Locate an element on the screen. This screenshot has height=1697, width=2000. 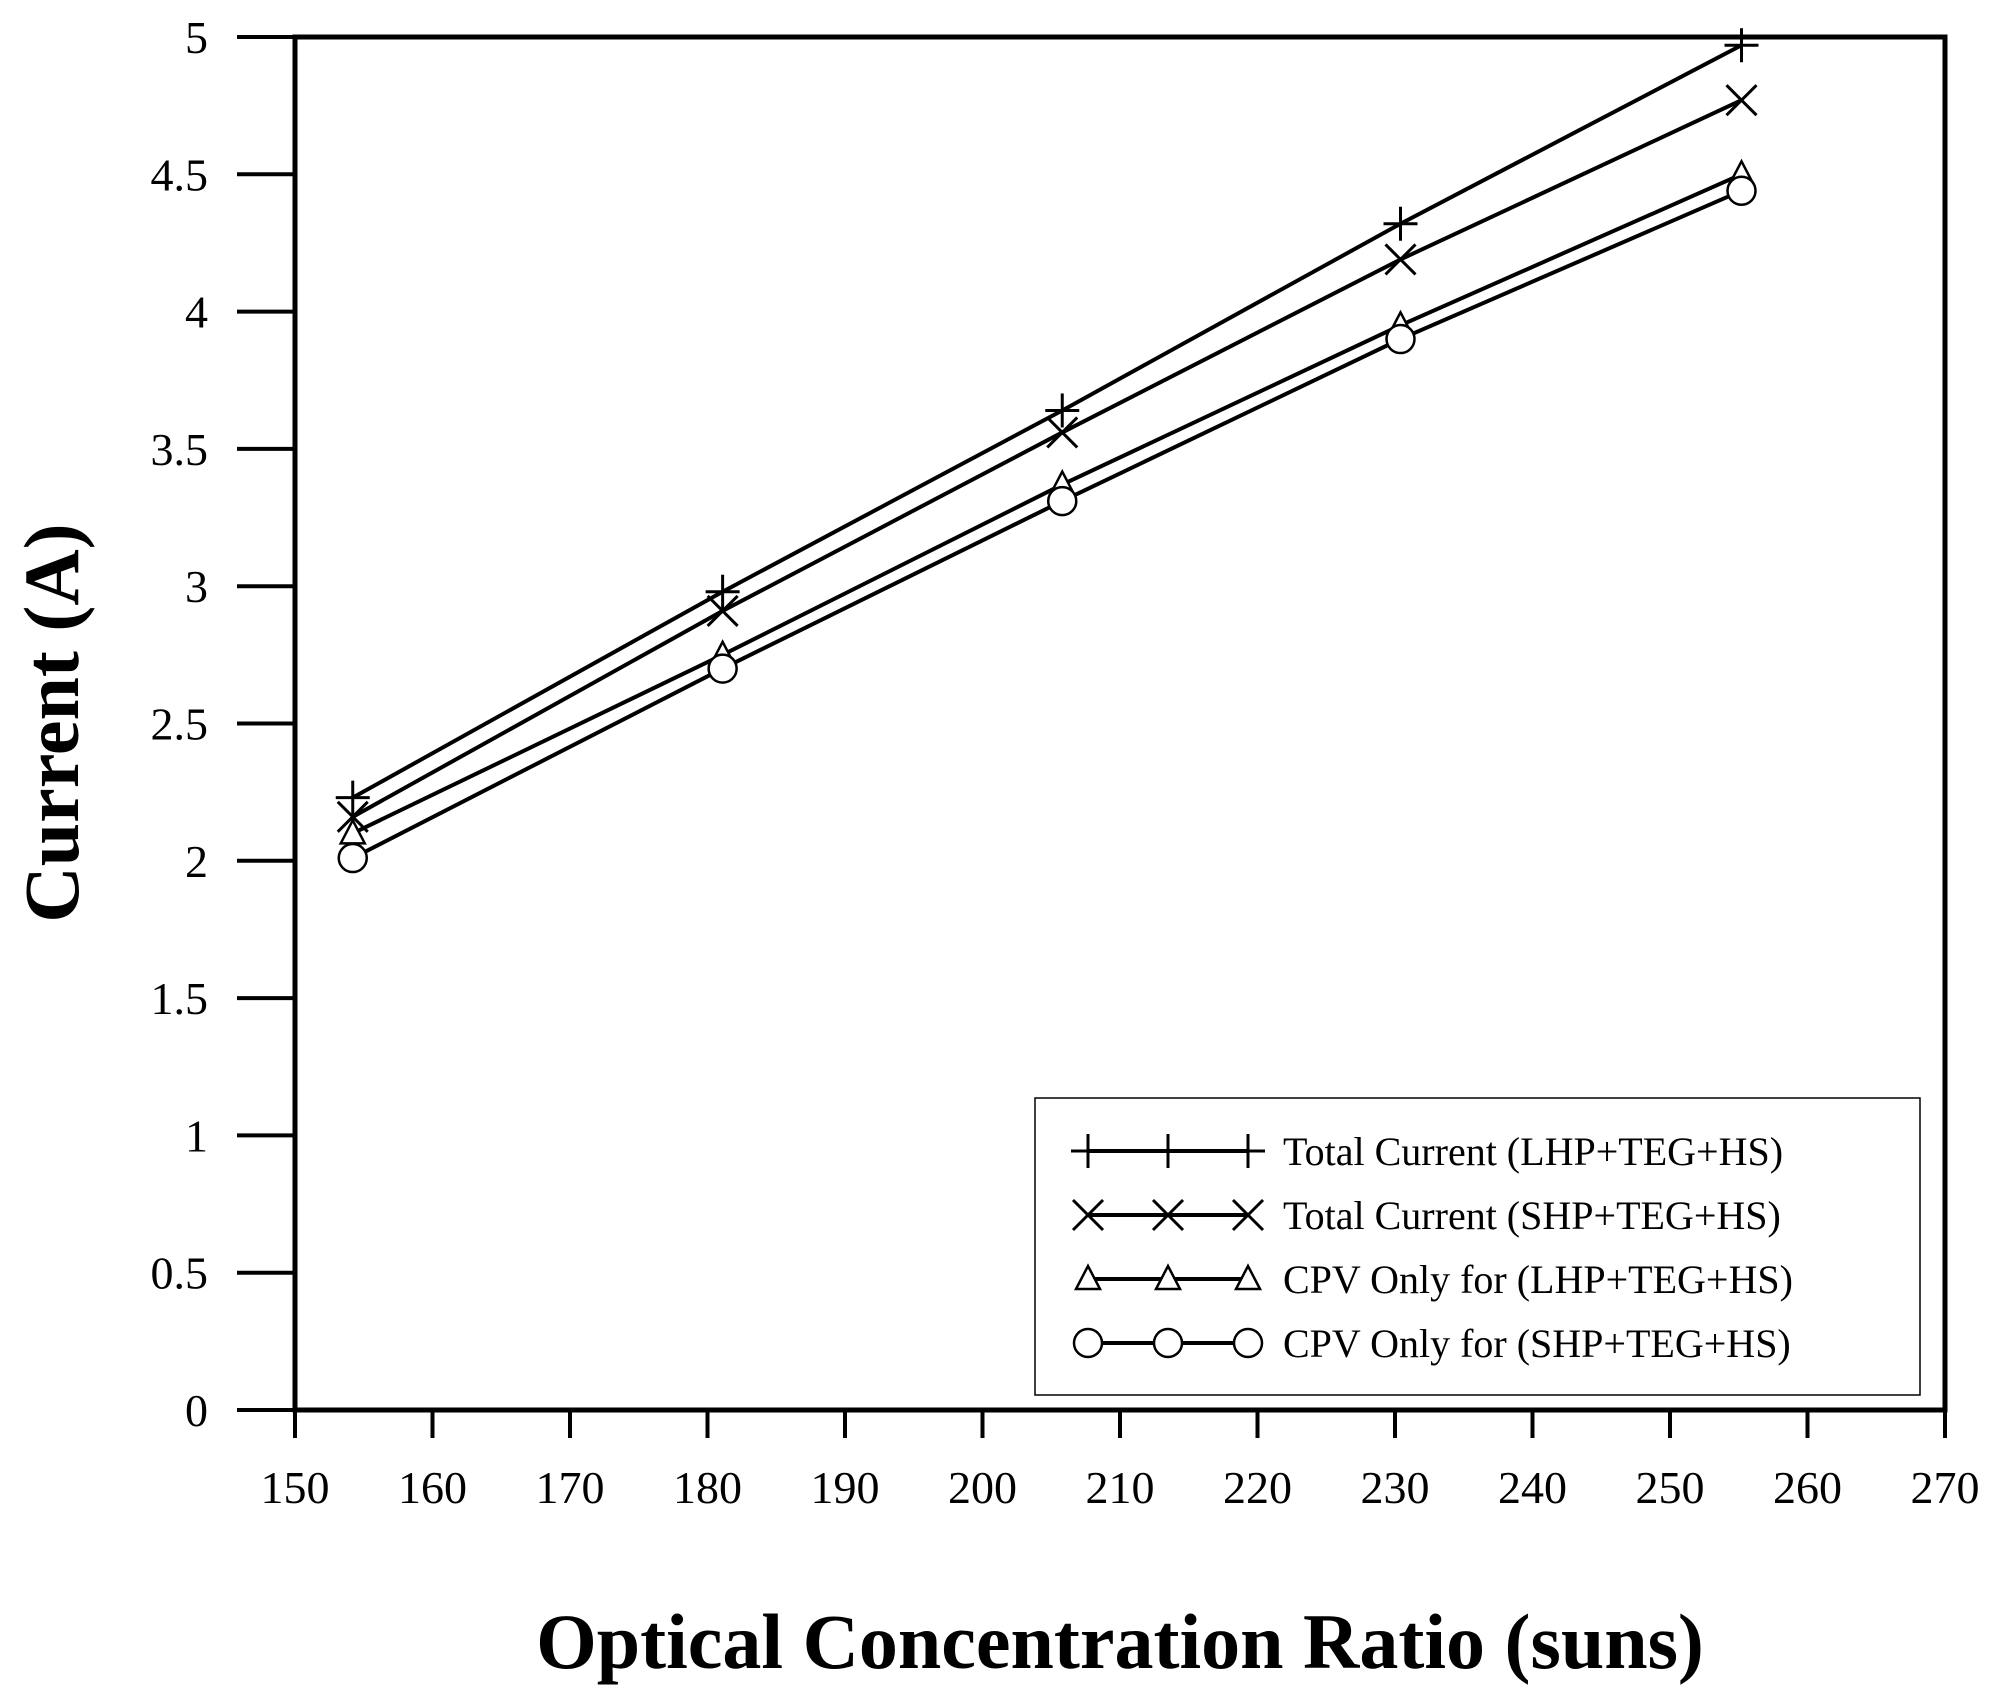
x-tick-label: 220 is located at coordinates (1257, 1487).